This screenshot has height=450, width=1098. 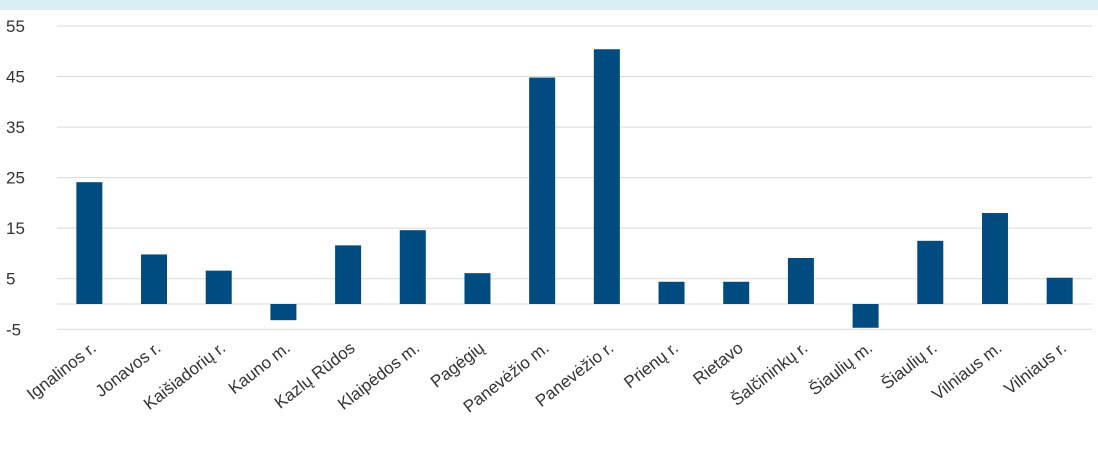 I want to click on x-tick-label: Pagėgių, so click(x=457, y=364).